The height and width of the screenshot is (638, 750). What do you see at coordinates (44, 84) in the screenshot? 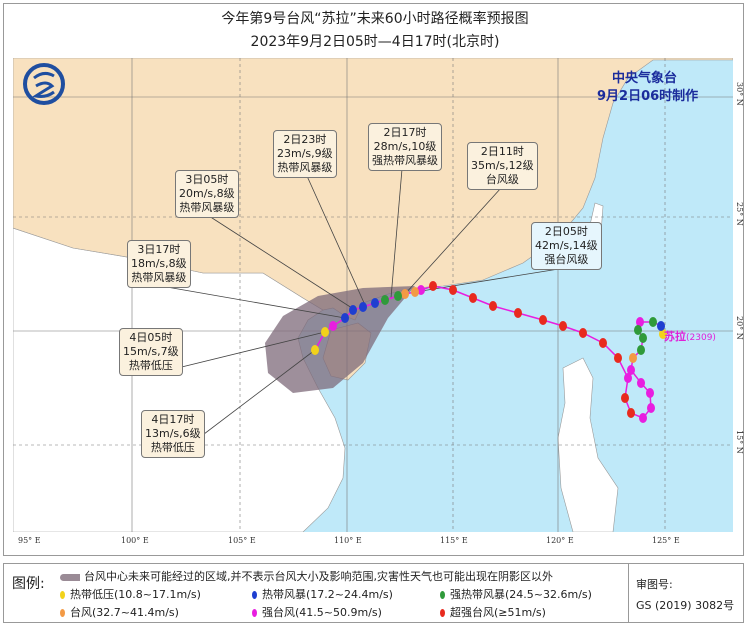
I see `cma-logo-icon` at bounding box center [44, 84].